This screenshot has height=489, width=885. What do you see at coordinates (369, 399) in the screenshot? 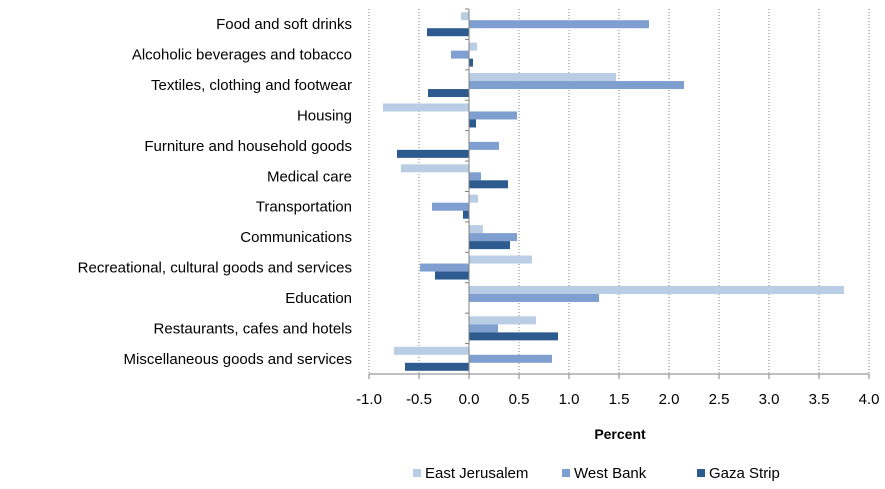
I see `x-tick-label: -1.0` at bounding box center [369, 399].